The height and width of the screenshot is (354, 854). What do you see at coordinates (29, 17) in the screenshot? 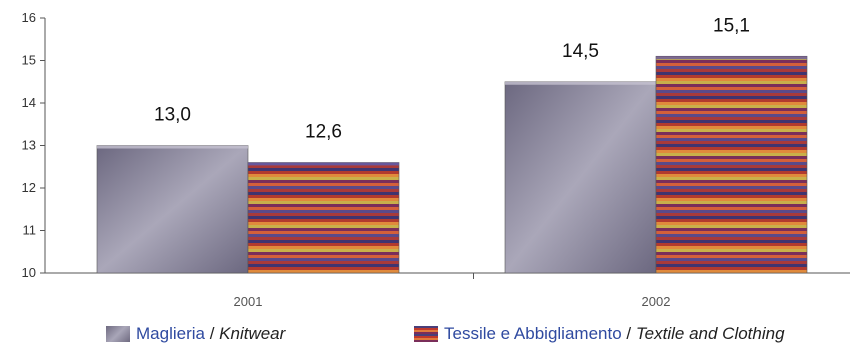
I see `y-tick-label: 16` at bounding box center [29, 17].